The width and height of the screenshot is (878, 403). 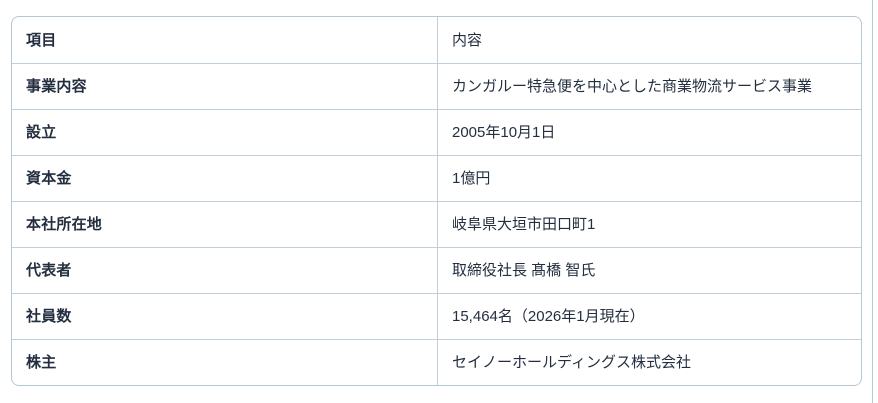 I want to click on table-row: 社員数 15,464名（2026年1月現在）, so click(x=436, y=316).